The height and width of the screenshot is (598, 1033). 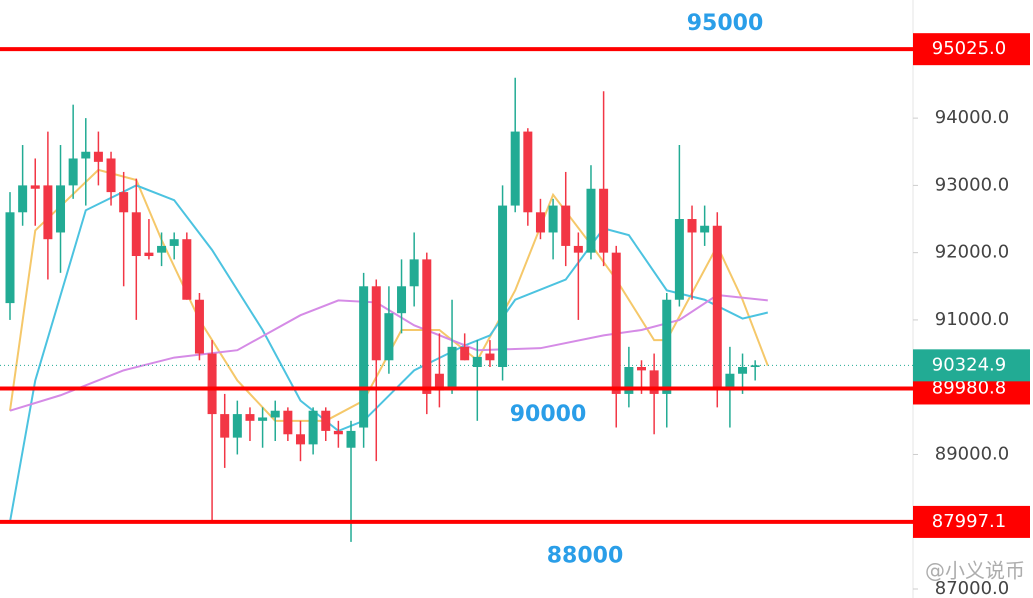 I want to click on last-price-box, so click(x=971, y=365).